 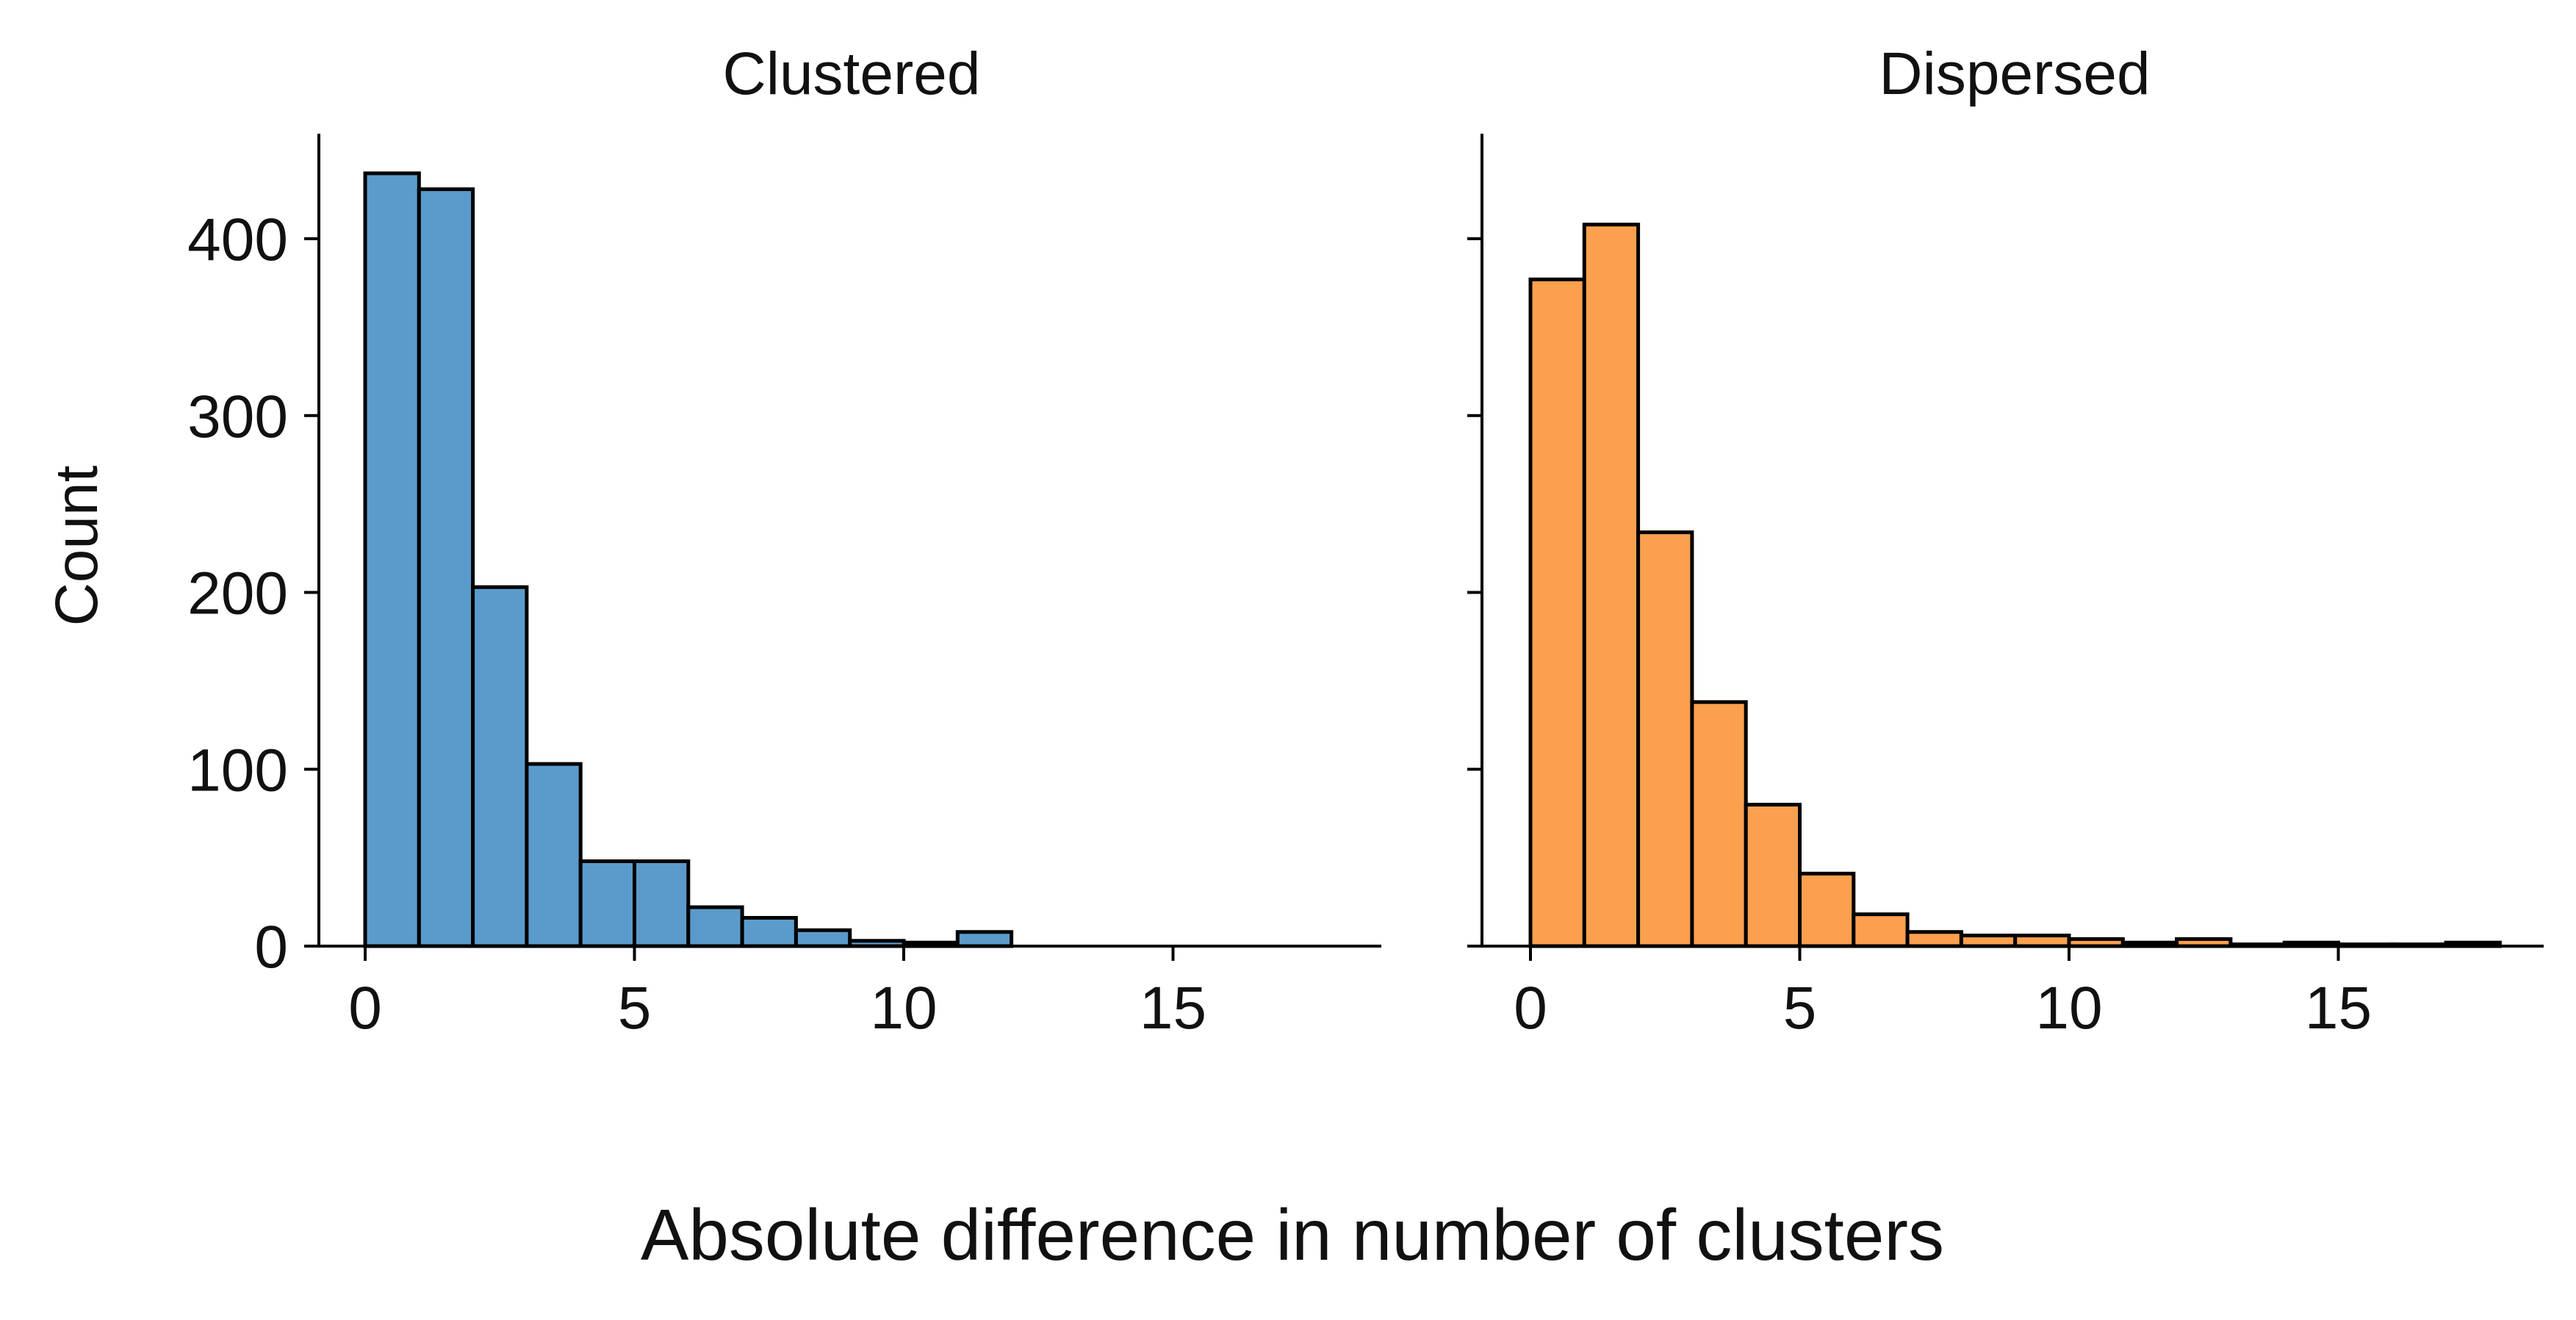 What do you see at coordinates (635, 1008) in the screenshot?
I see `x-tick-label-clustered-5: 5` at bounding box center [635, 1008].